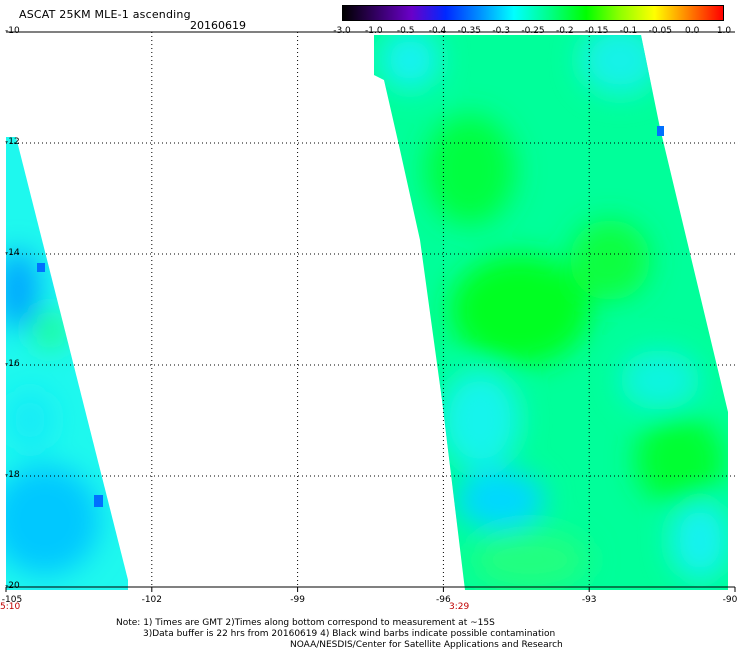 The image size is (740, 650). Describe the element at coordinates (105, 14) in the screenshot. I see `product-title: ASCAT 25KM MLE-1 ascending` at that location.